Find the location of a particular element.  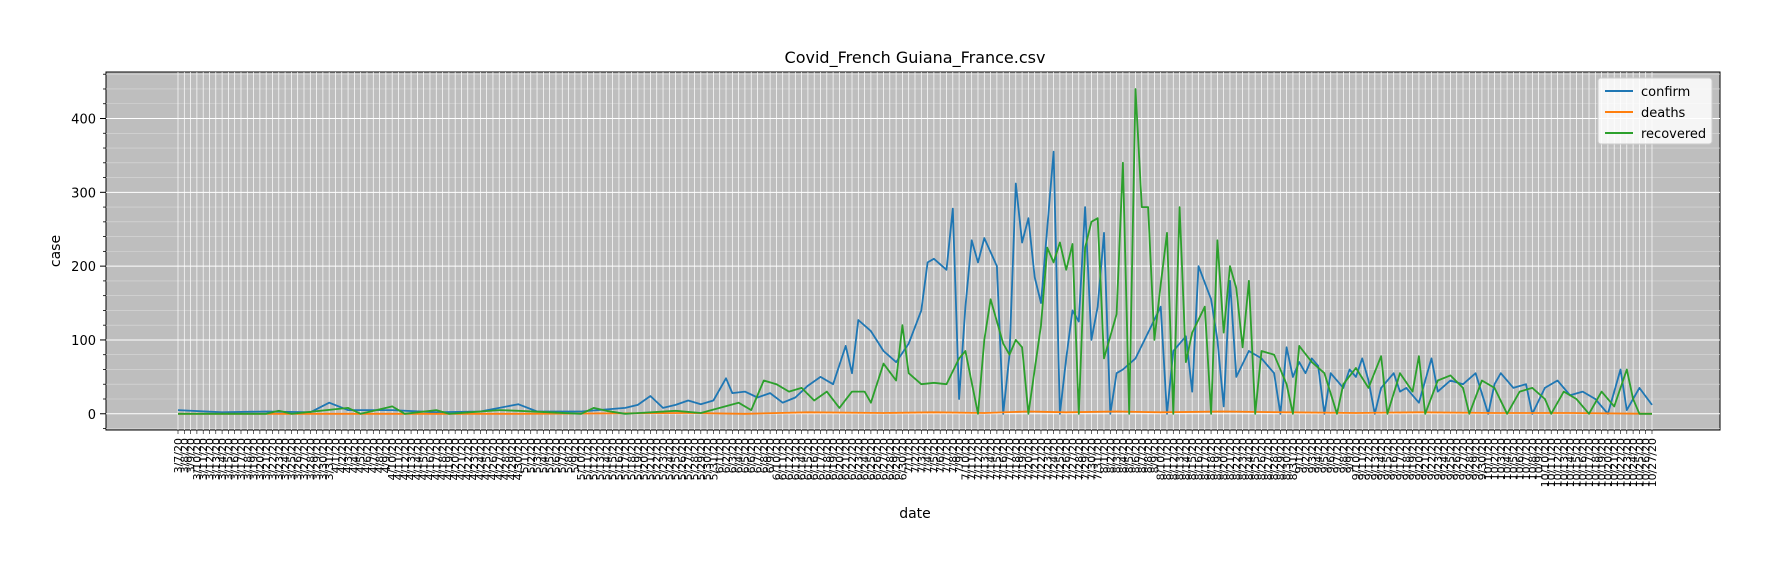

x-tick-label: 6/24/20 is located at coordinates (865, 459).